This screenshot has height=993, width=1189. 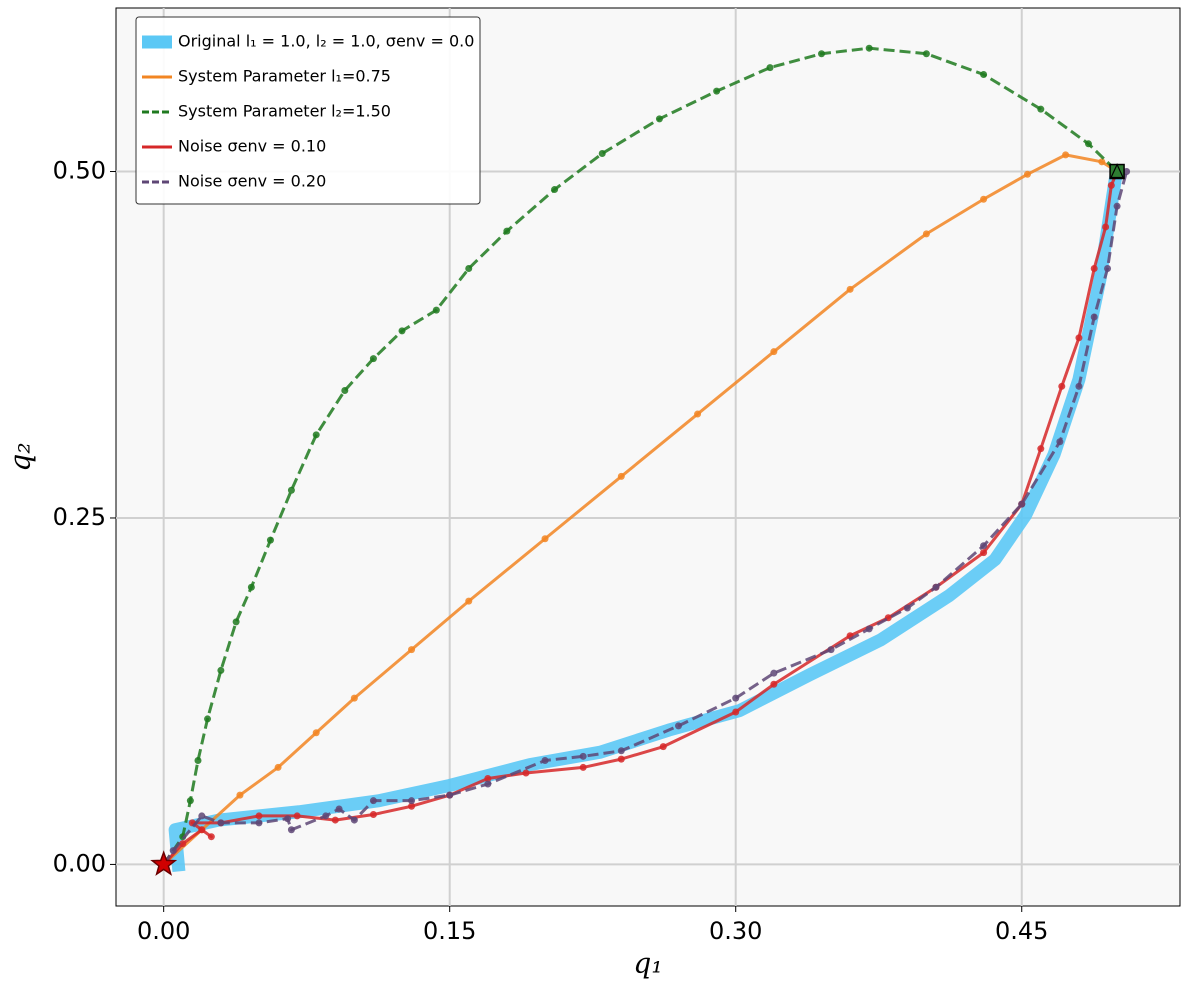 What do you see at coordinates (20, 456) in the screenshot?
I see `y-axis-label: q₂` at bounding box center [20, 456].